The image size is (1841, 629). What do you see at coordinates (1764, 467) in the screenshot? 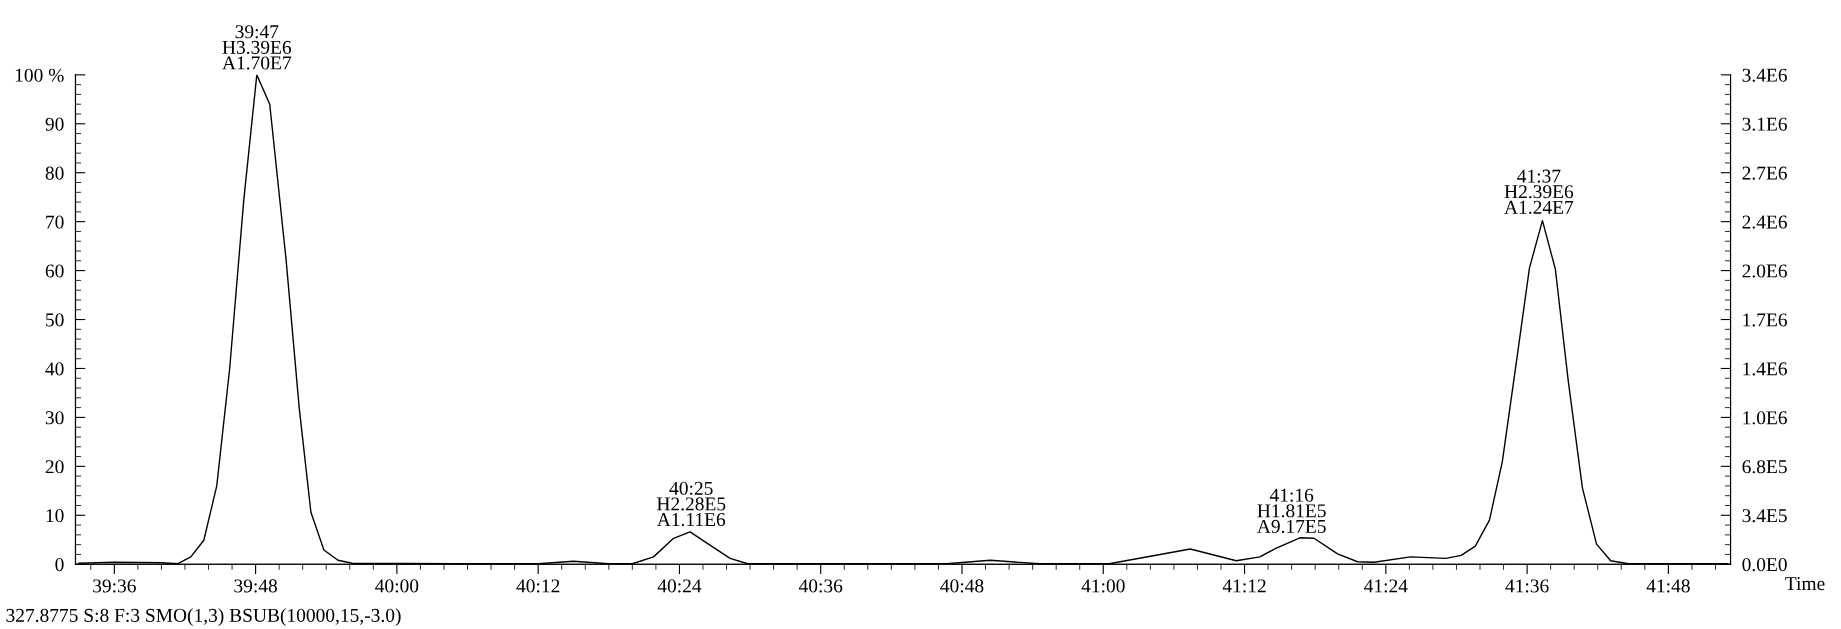
I see `y2-tick-label: 6.8E5` at bounding box center [1764, 467].